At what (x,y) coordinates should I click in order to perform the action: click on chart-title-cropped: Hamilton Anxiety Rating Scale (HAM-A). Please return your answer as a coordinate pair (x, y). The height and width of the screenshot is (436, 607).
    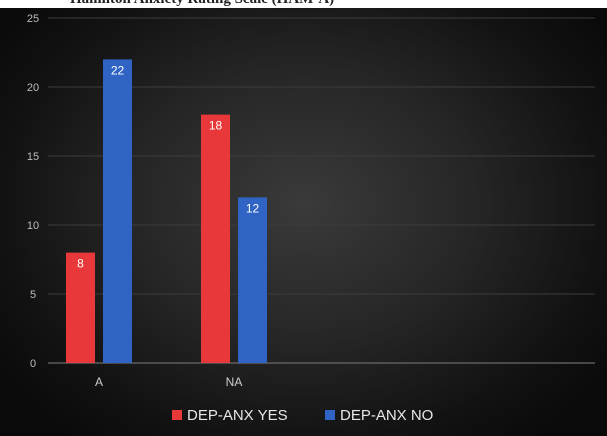
    Looking at the image, I should click on (303, 4).